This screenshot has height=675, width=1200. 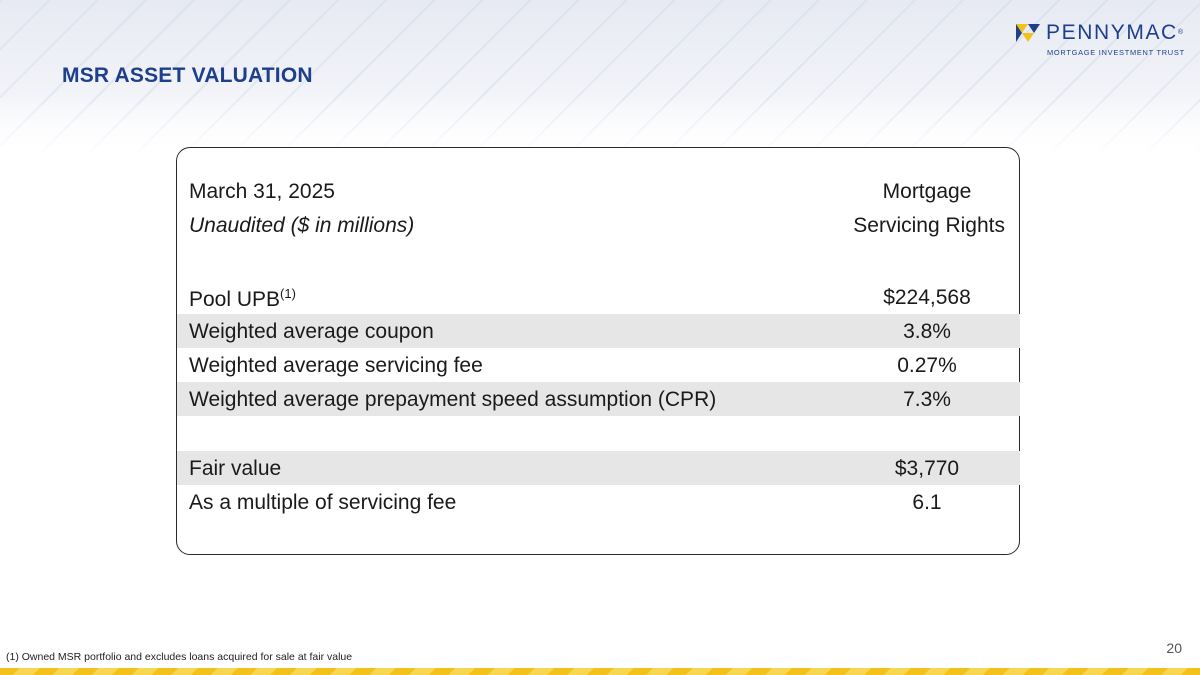 I want to click on row-label: As a multiple of servicing fee, so click(x=323, y=502).